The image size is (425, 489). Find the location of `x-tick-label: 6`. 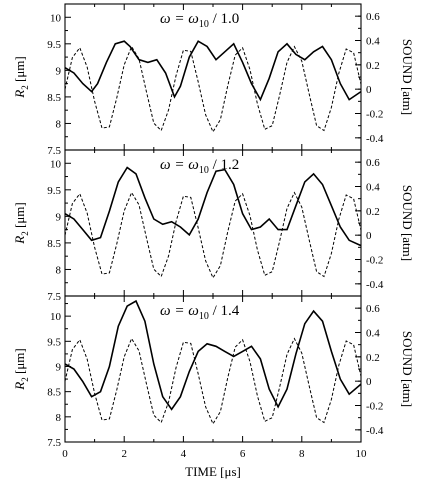

x-tick-label: 6 is located at coordinates (243, 454).